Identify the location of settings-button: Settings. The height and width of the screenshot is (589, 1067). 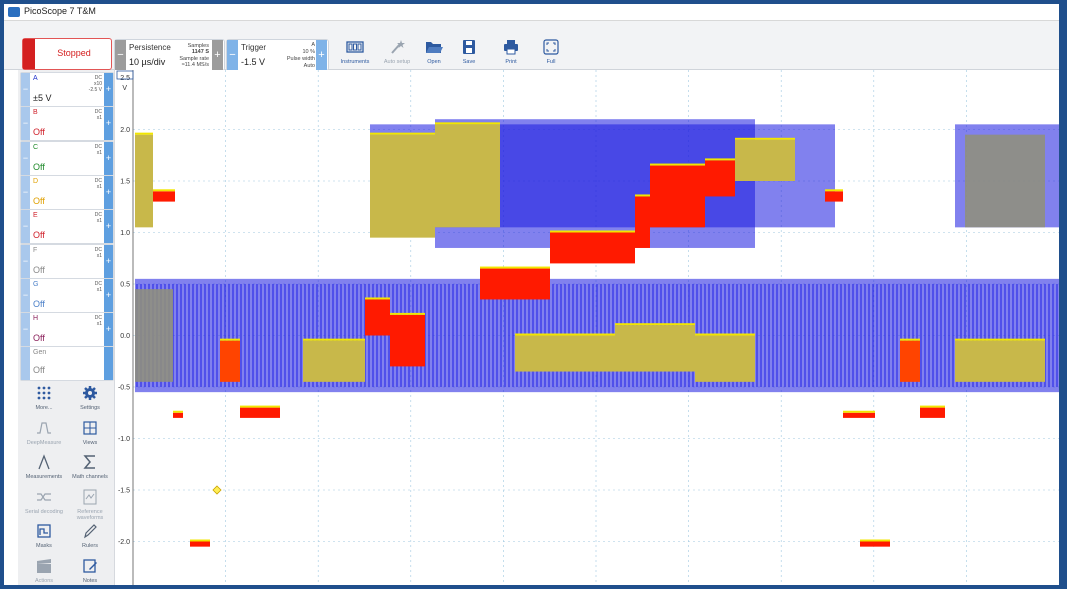
(90, 402).